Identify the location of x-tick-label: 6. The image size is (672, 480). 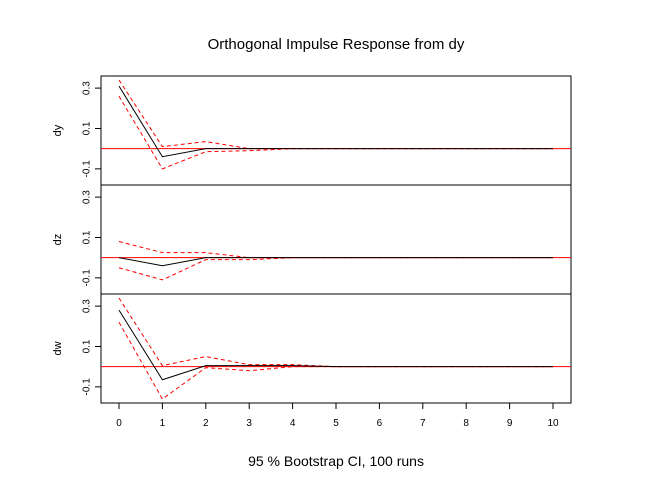
(380, 423).